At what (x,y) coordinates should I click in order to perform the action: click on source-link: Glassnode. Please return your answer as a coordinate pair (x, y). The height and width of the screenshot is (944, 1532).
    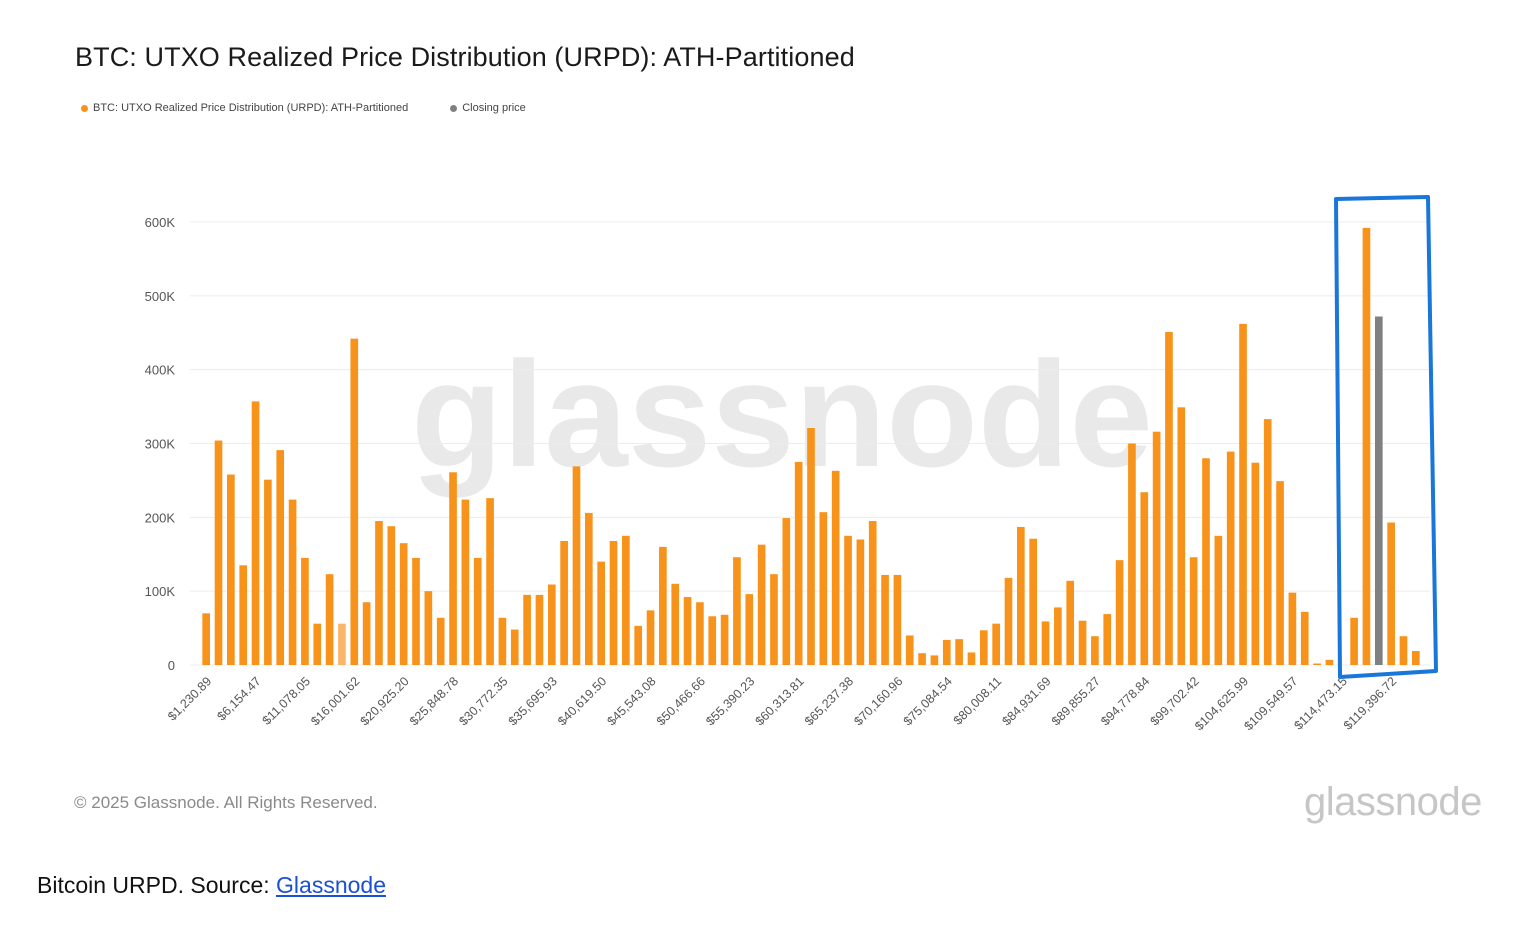
    Looking at the image, I should click on (331, 885).